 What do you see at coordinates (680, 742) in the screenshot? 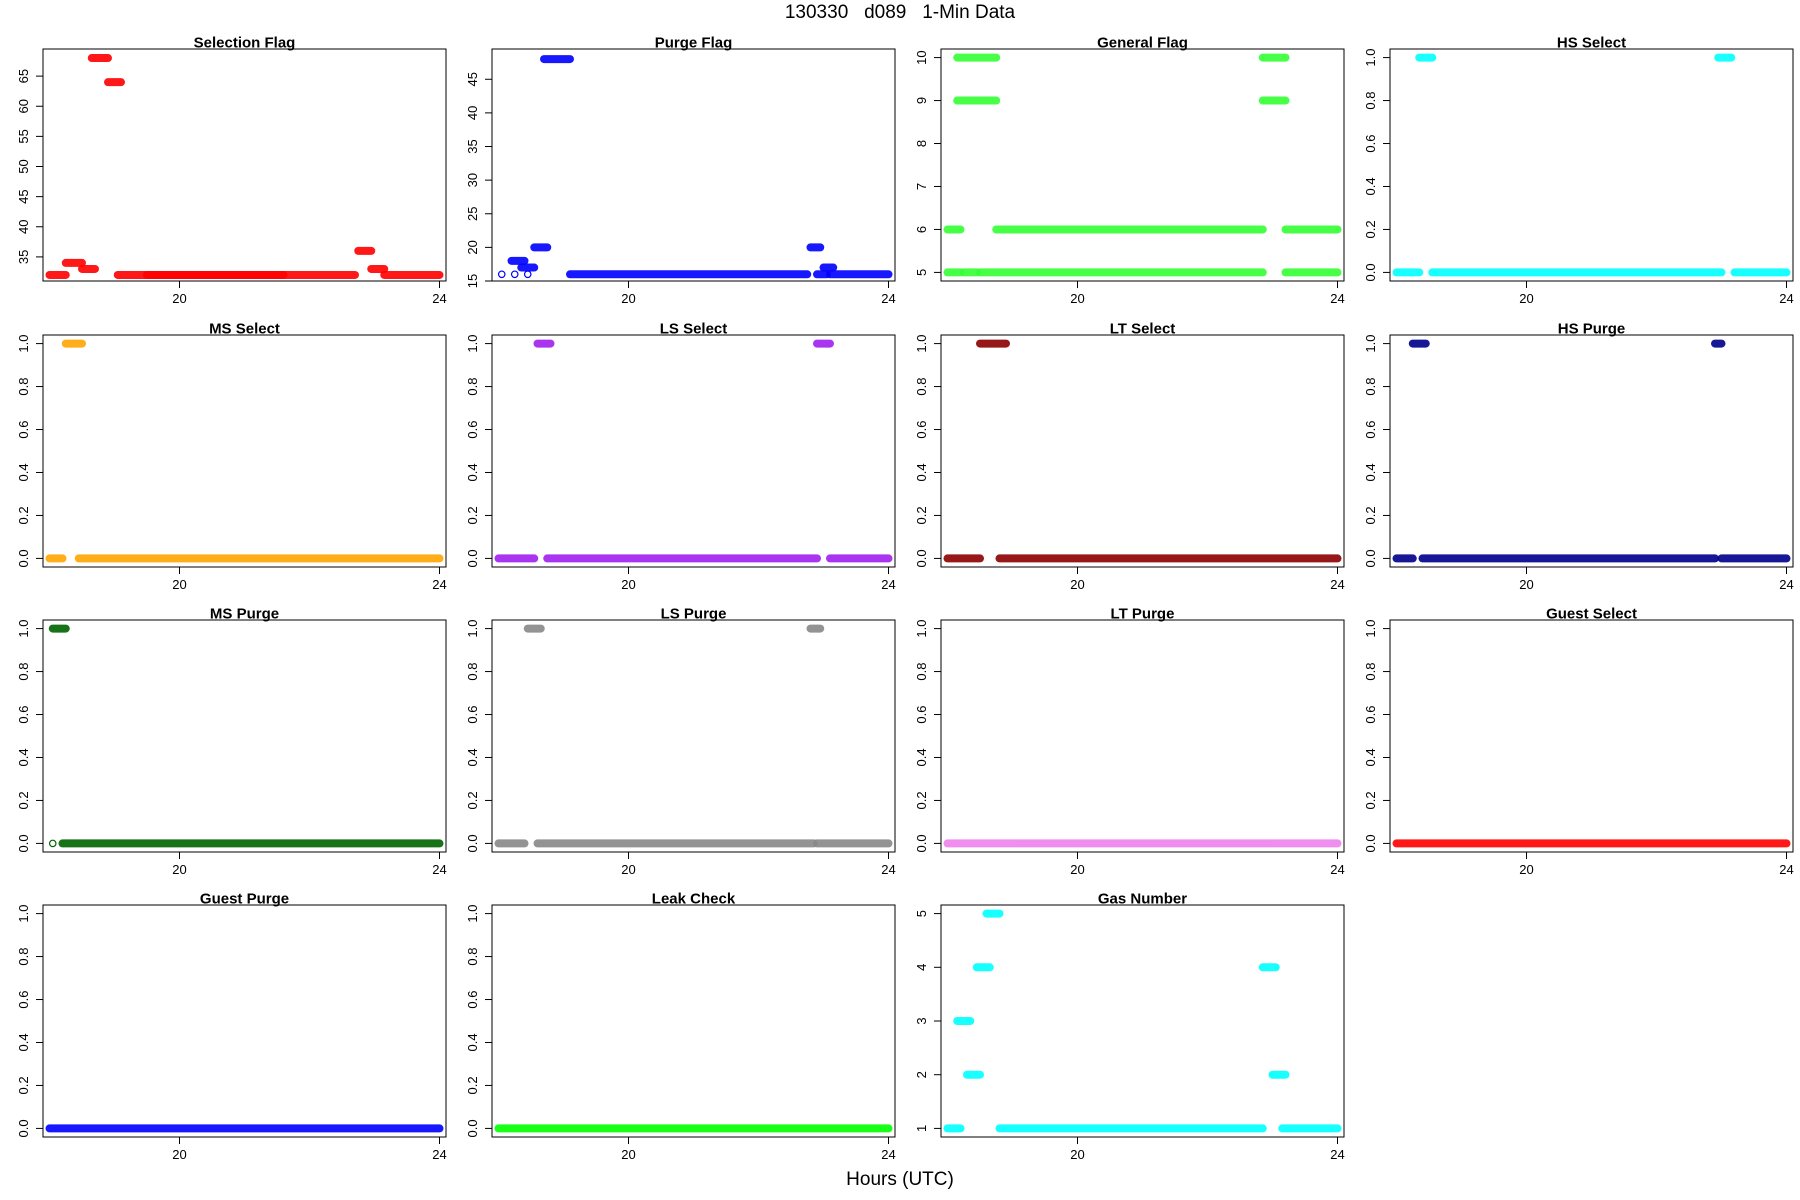
I see `panel-10: LS Purge 0.0 0.2 0.4 0.6 0.8 1.0 20 24` at bounding box center [680, 742].